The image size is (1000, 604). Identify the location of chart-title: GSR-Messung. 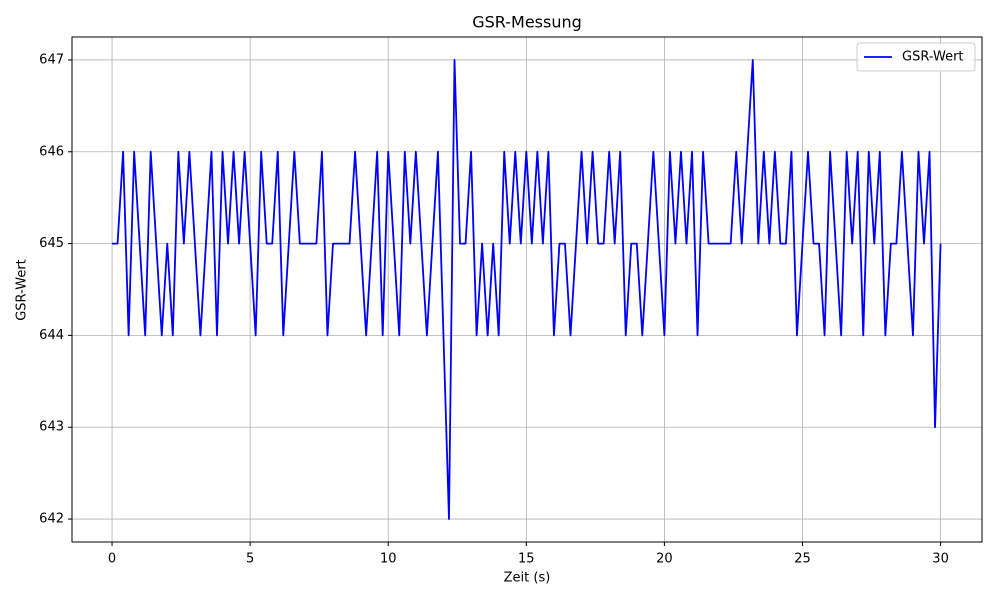
(527, 22).